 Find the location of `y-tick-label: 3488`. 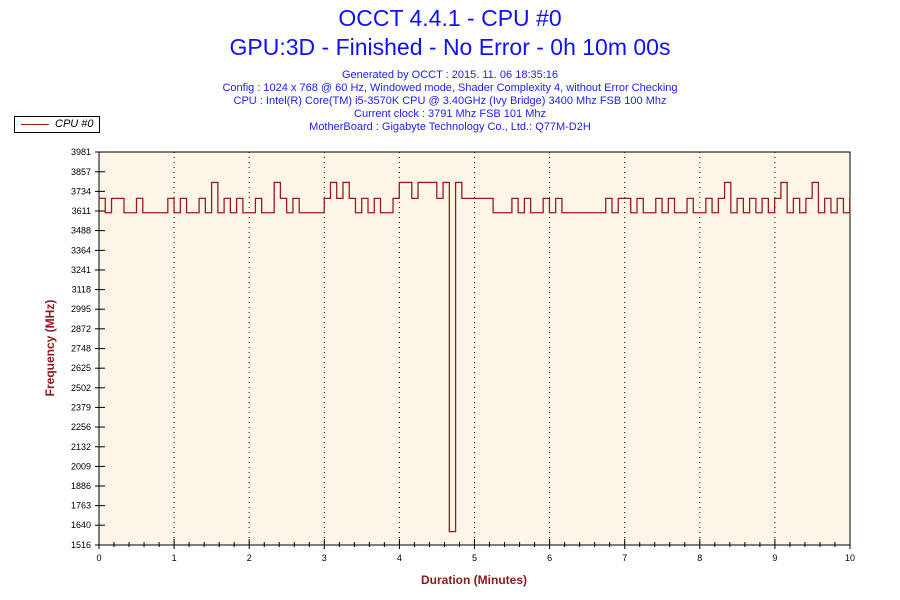

y-tick-label: 3488 is located at coordinates (81, 231).